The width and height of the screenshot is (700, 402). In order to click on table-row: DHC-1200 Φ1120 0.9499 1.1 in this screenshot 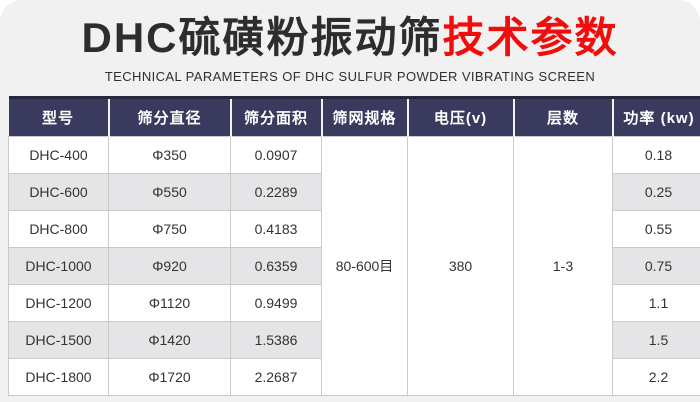, I will do `click(354, 303)`.